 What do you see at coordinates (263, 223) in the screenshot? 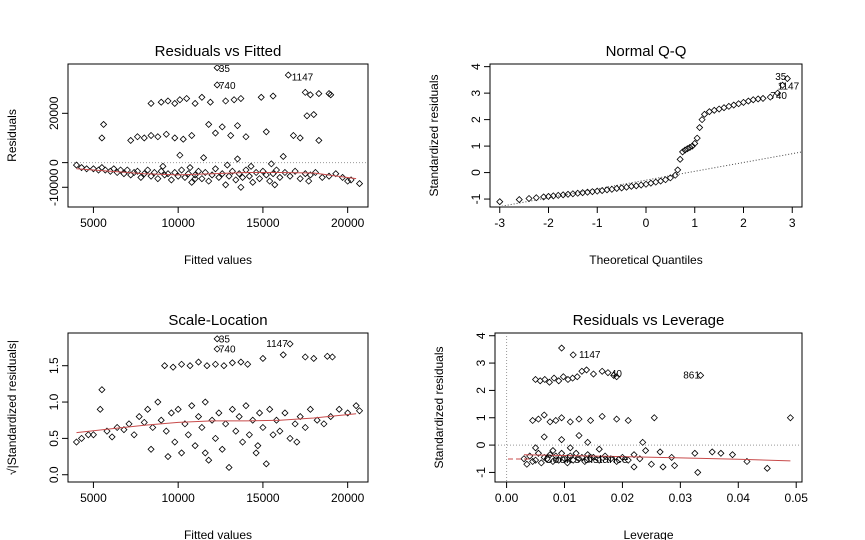
I see `x-tick-label: 15000` at bounding box center [263, 223].